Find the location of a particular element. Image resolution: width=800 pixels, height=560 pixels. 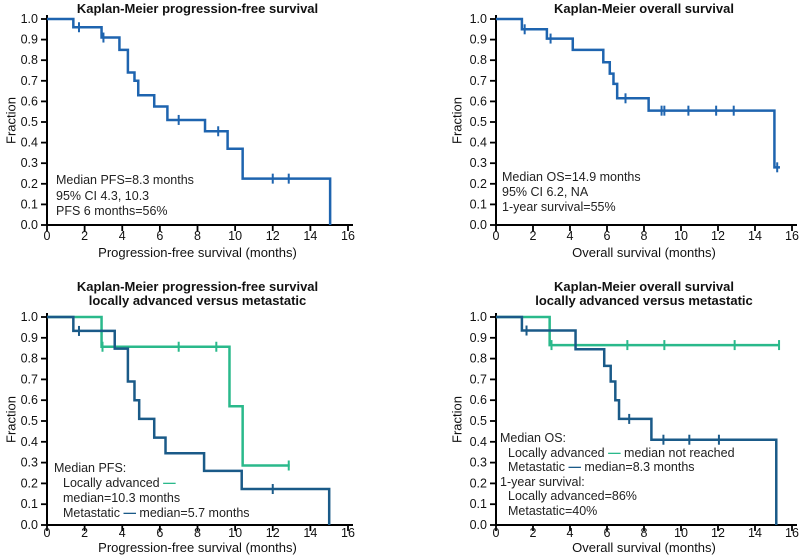

panel-title: Kaplan-Meier overall survival is located at coordinates (644, 9).